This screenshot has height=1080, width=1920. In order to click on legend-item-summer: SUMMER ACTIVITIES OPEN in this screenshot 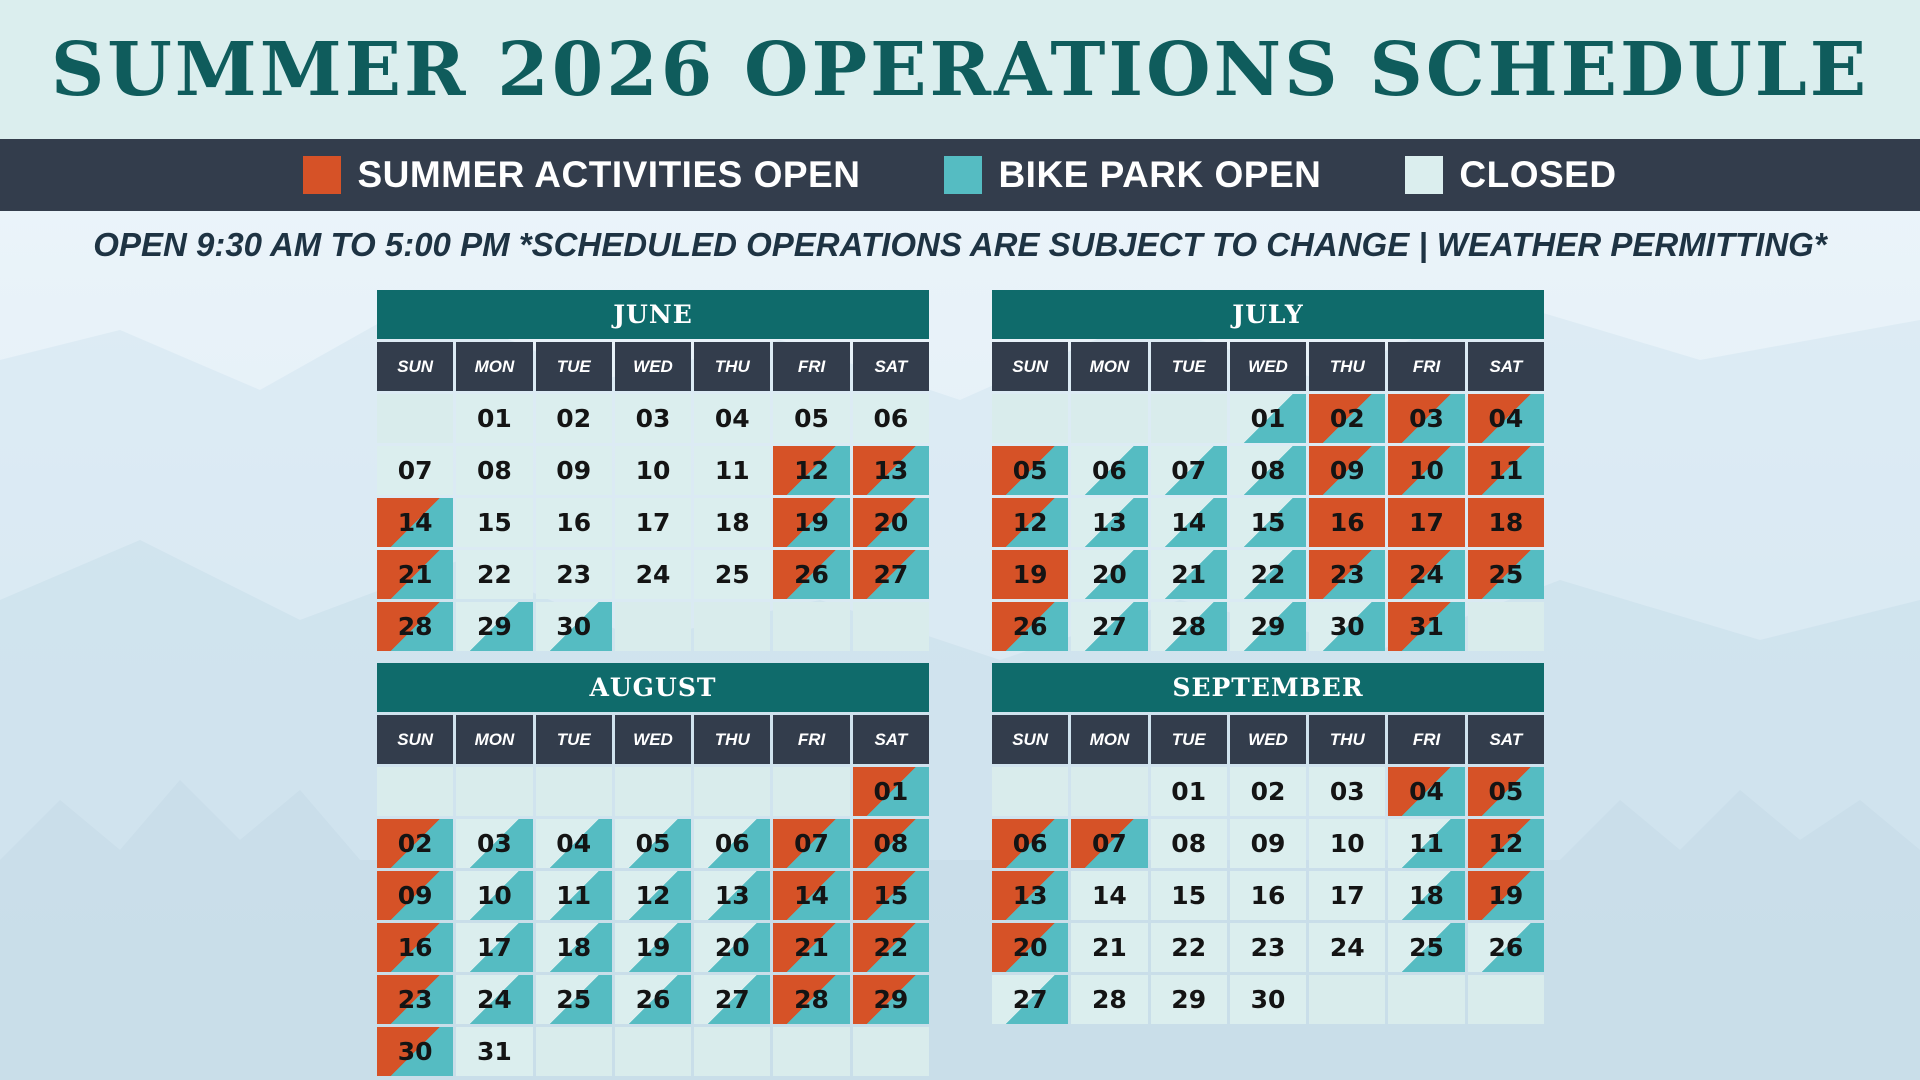, I will do `click(581, 175)`.